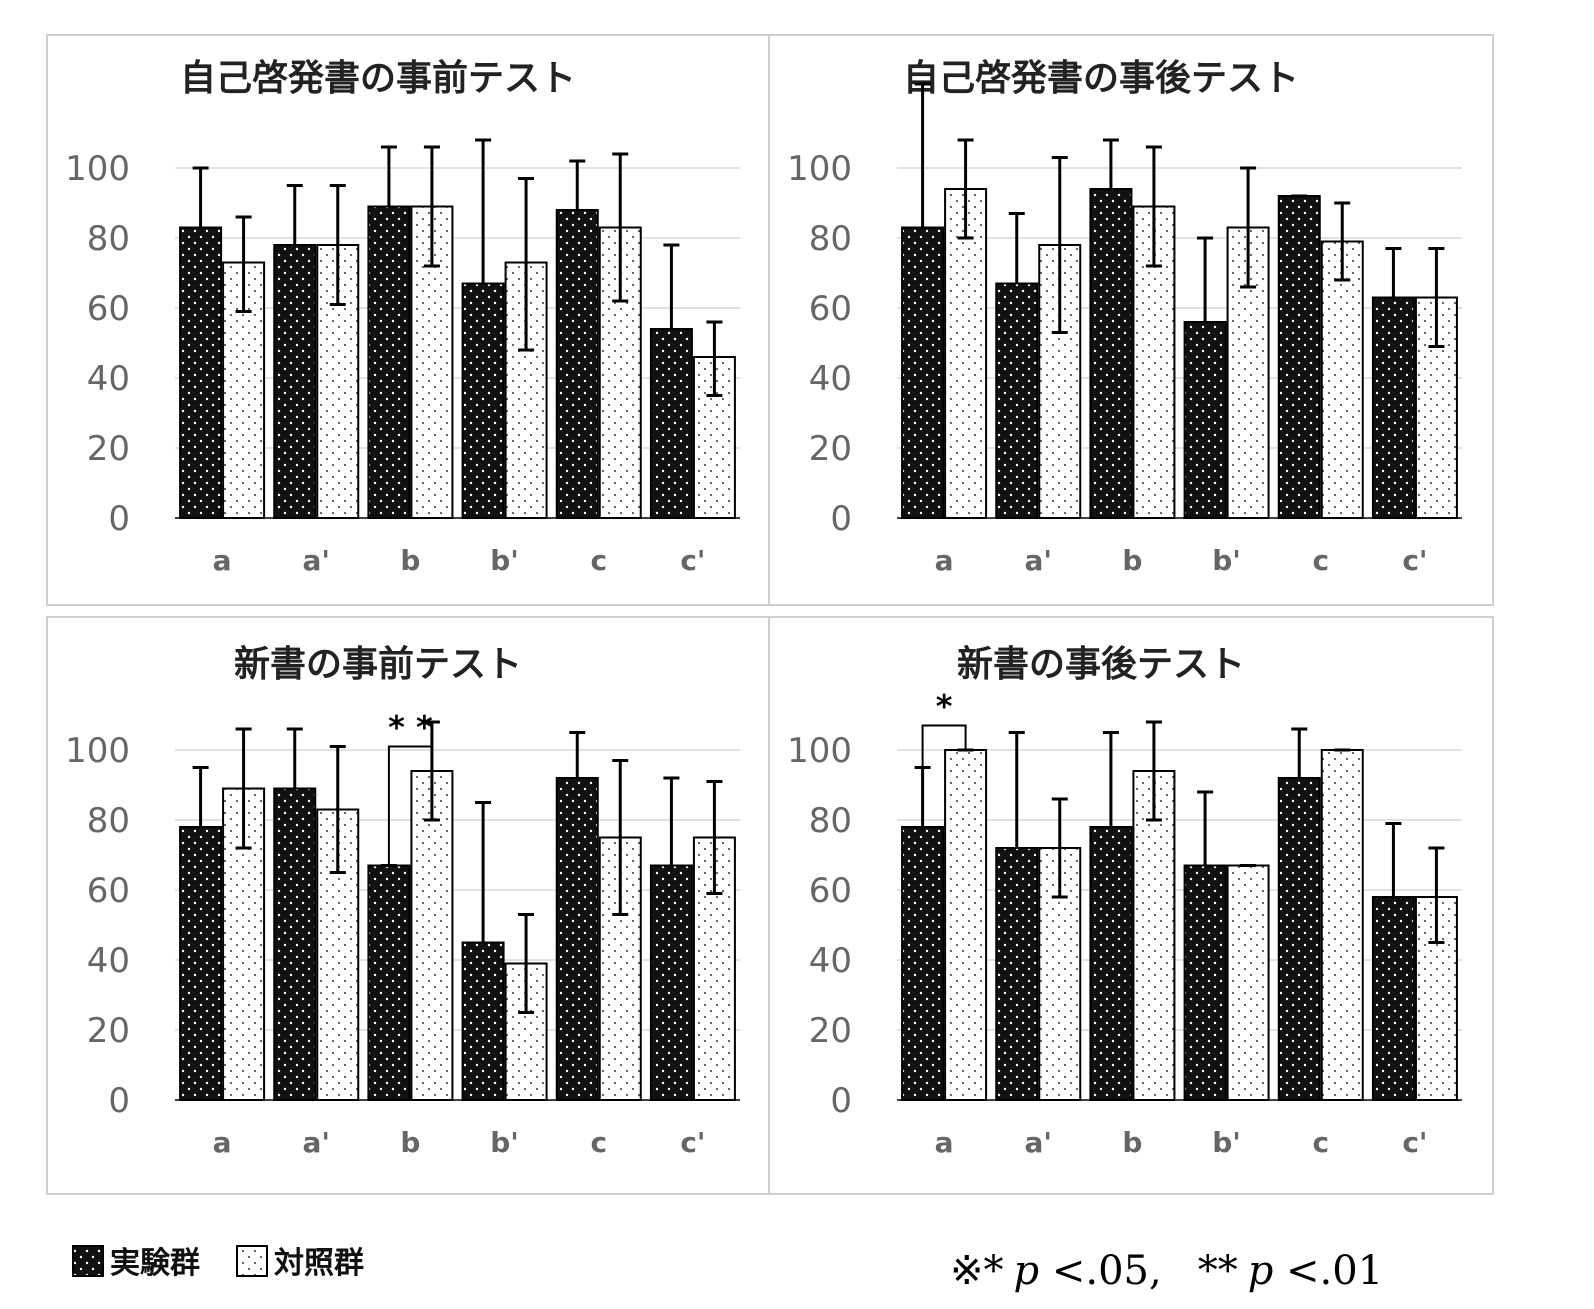 The image size is (1594, 1309). I want to click on chart-title: 自己啓発書の事後テスト, so click(1101, 78).